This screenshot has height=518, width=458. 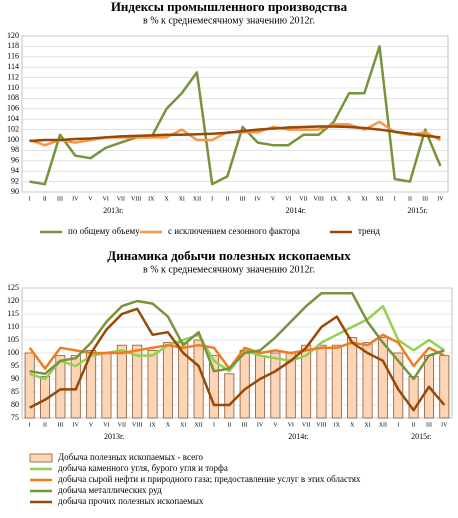 What do you see at coordinates (15, 180) in the screenshot?
I see `y-tick-label: 92` at bounding box center [15, 180].